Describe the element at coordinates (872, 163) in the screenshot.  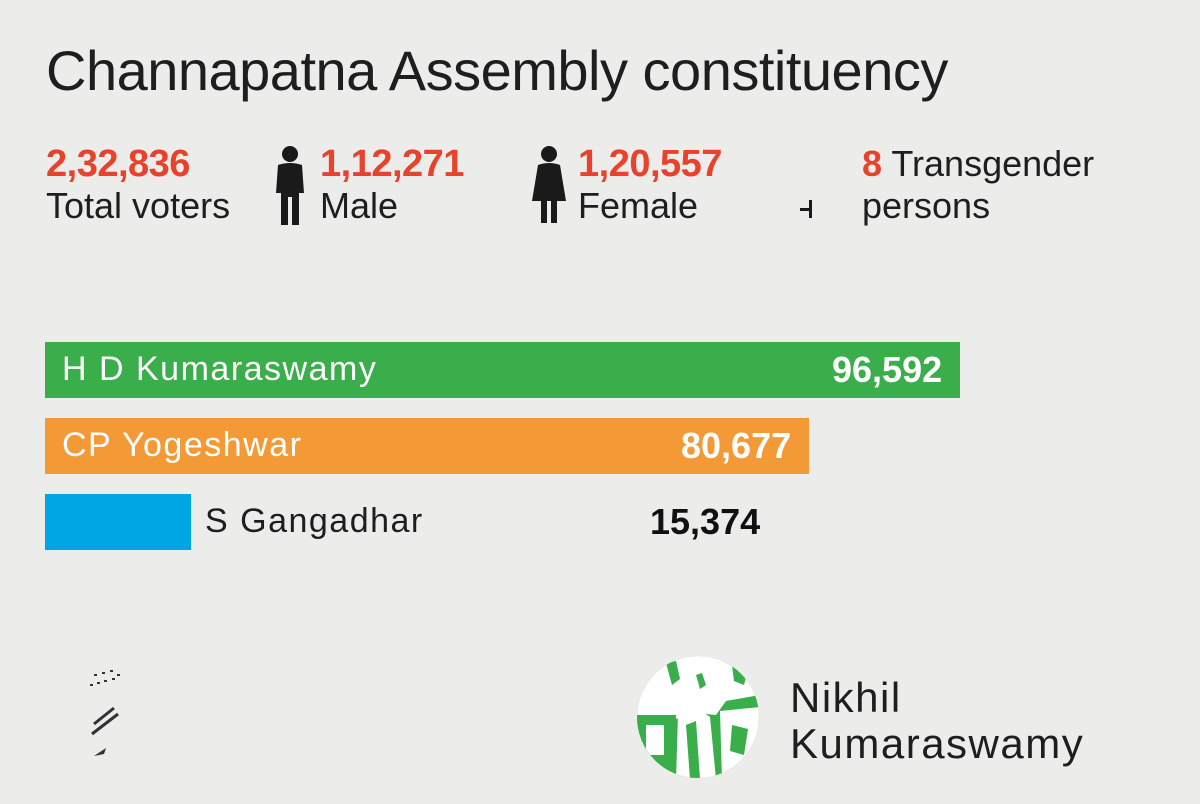
I see `transgender-voters-value: 8` at that location.